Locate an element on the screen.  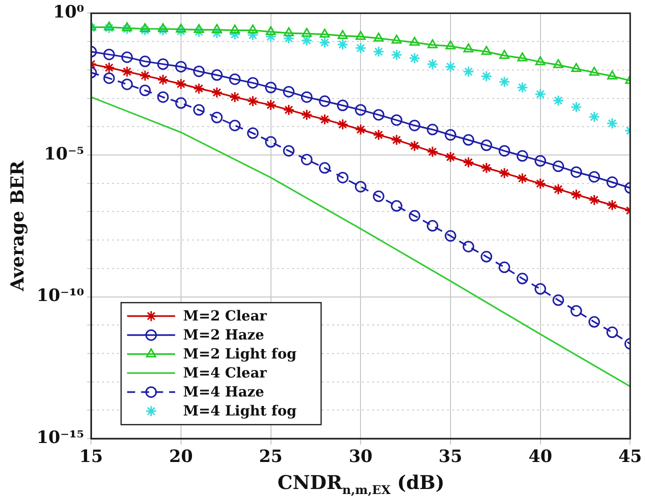
legend-label: M=4 Haze is located at coordinates (223, 392).